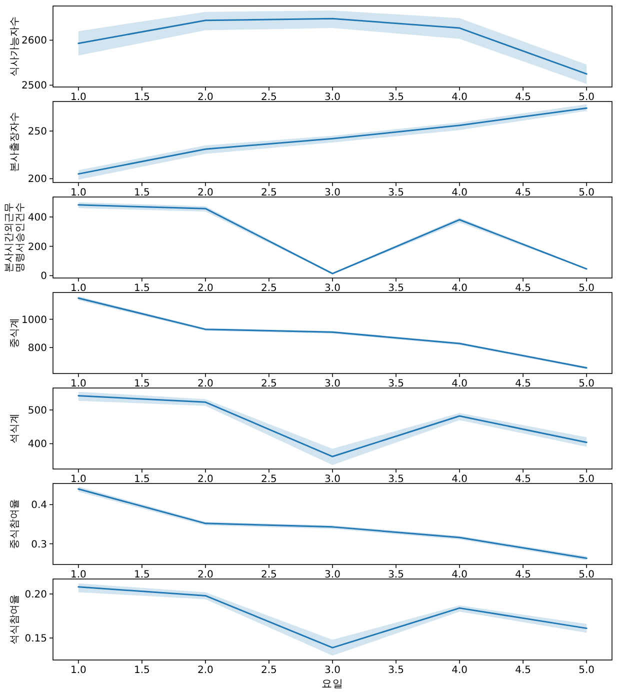  Describe the element at coordinates (15, 237) in the screenshot. I see `y-axis-title: 본사시간외근무명령서승인건수` at that location.